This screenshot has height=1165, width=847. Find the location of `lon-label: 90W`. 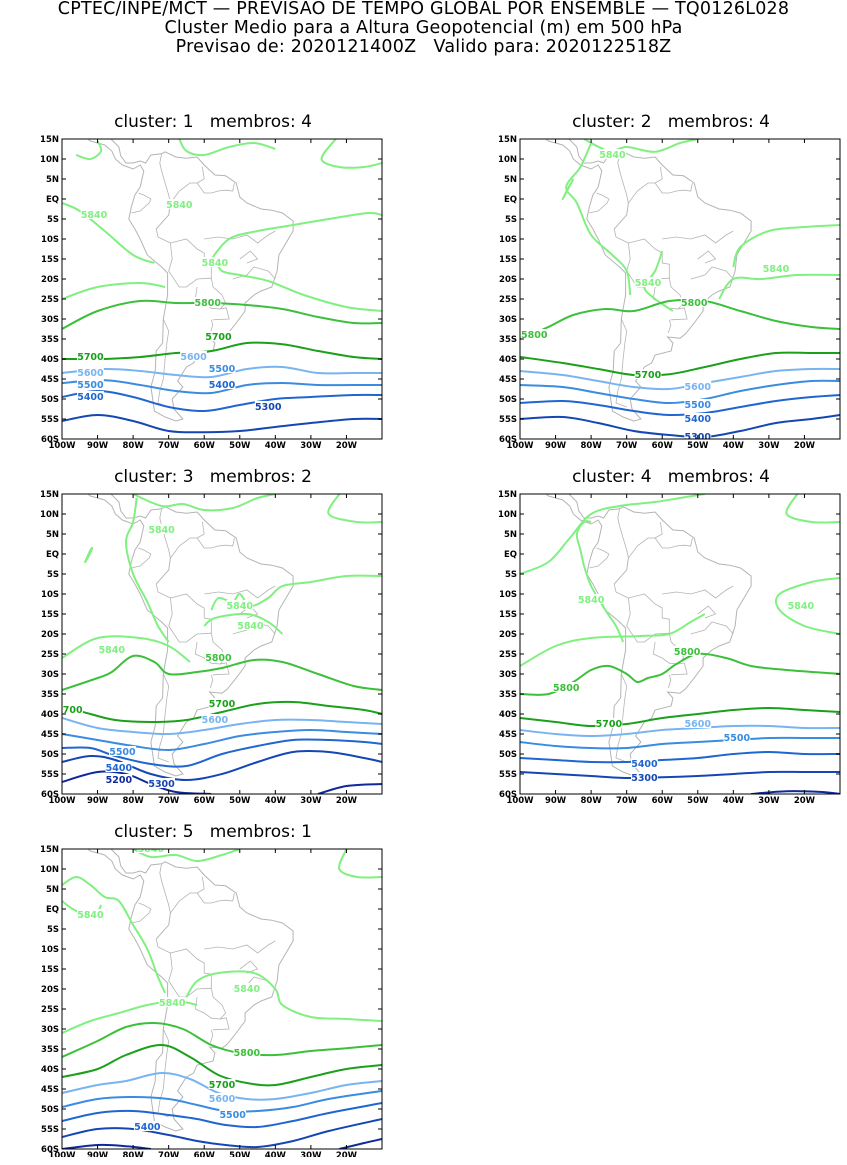

lon-label: 90W is located at coordinates (556, 801).